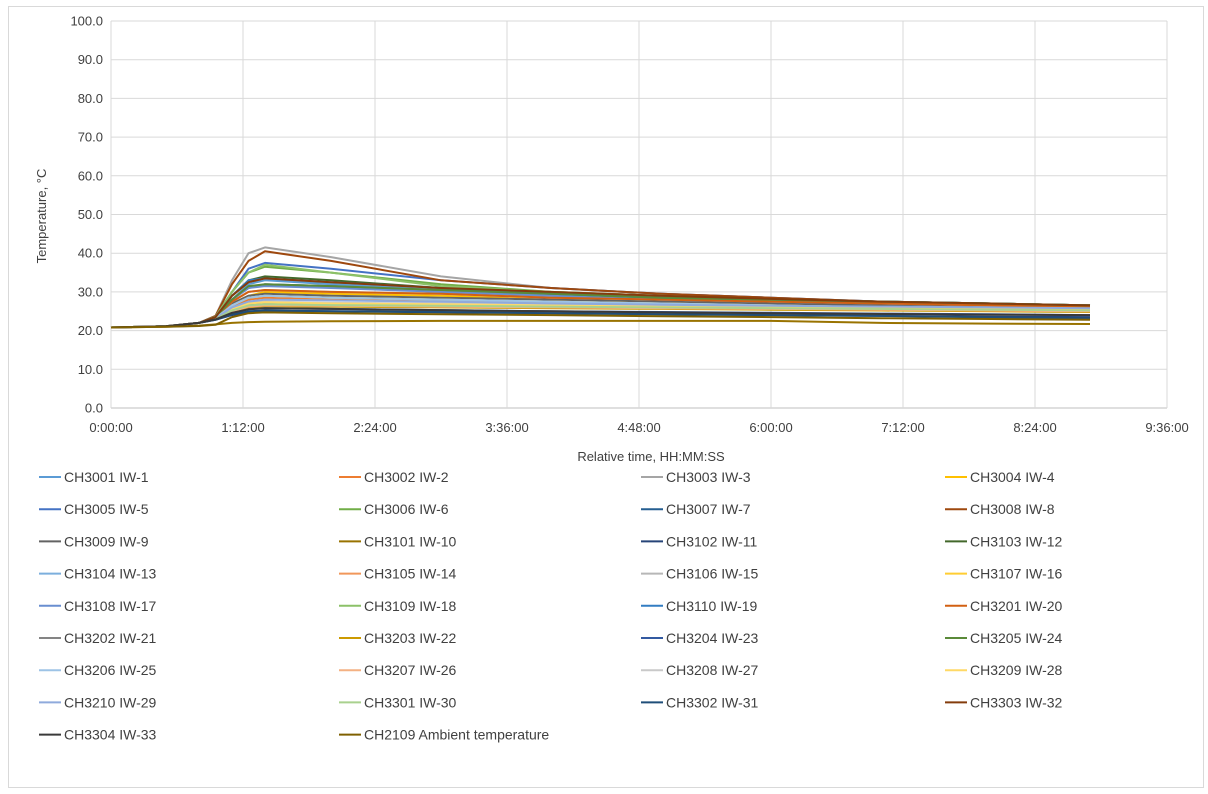 The height and width of the screenshot is (794, 1208). I want to click on legend-label: CH3104 IW-13, so click(110, 574).